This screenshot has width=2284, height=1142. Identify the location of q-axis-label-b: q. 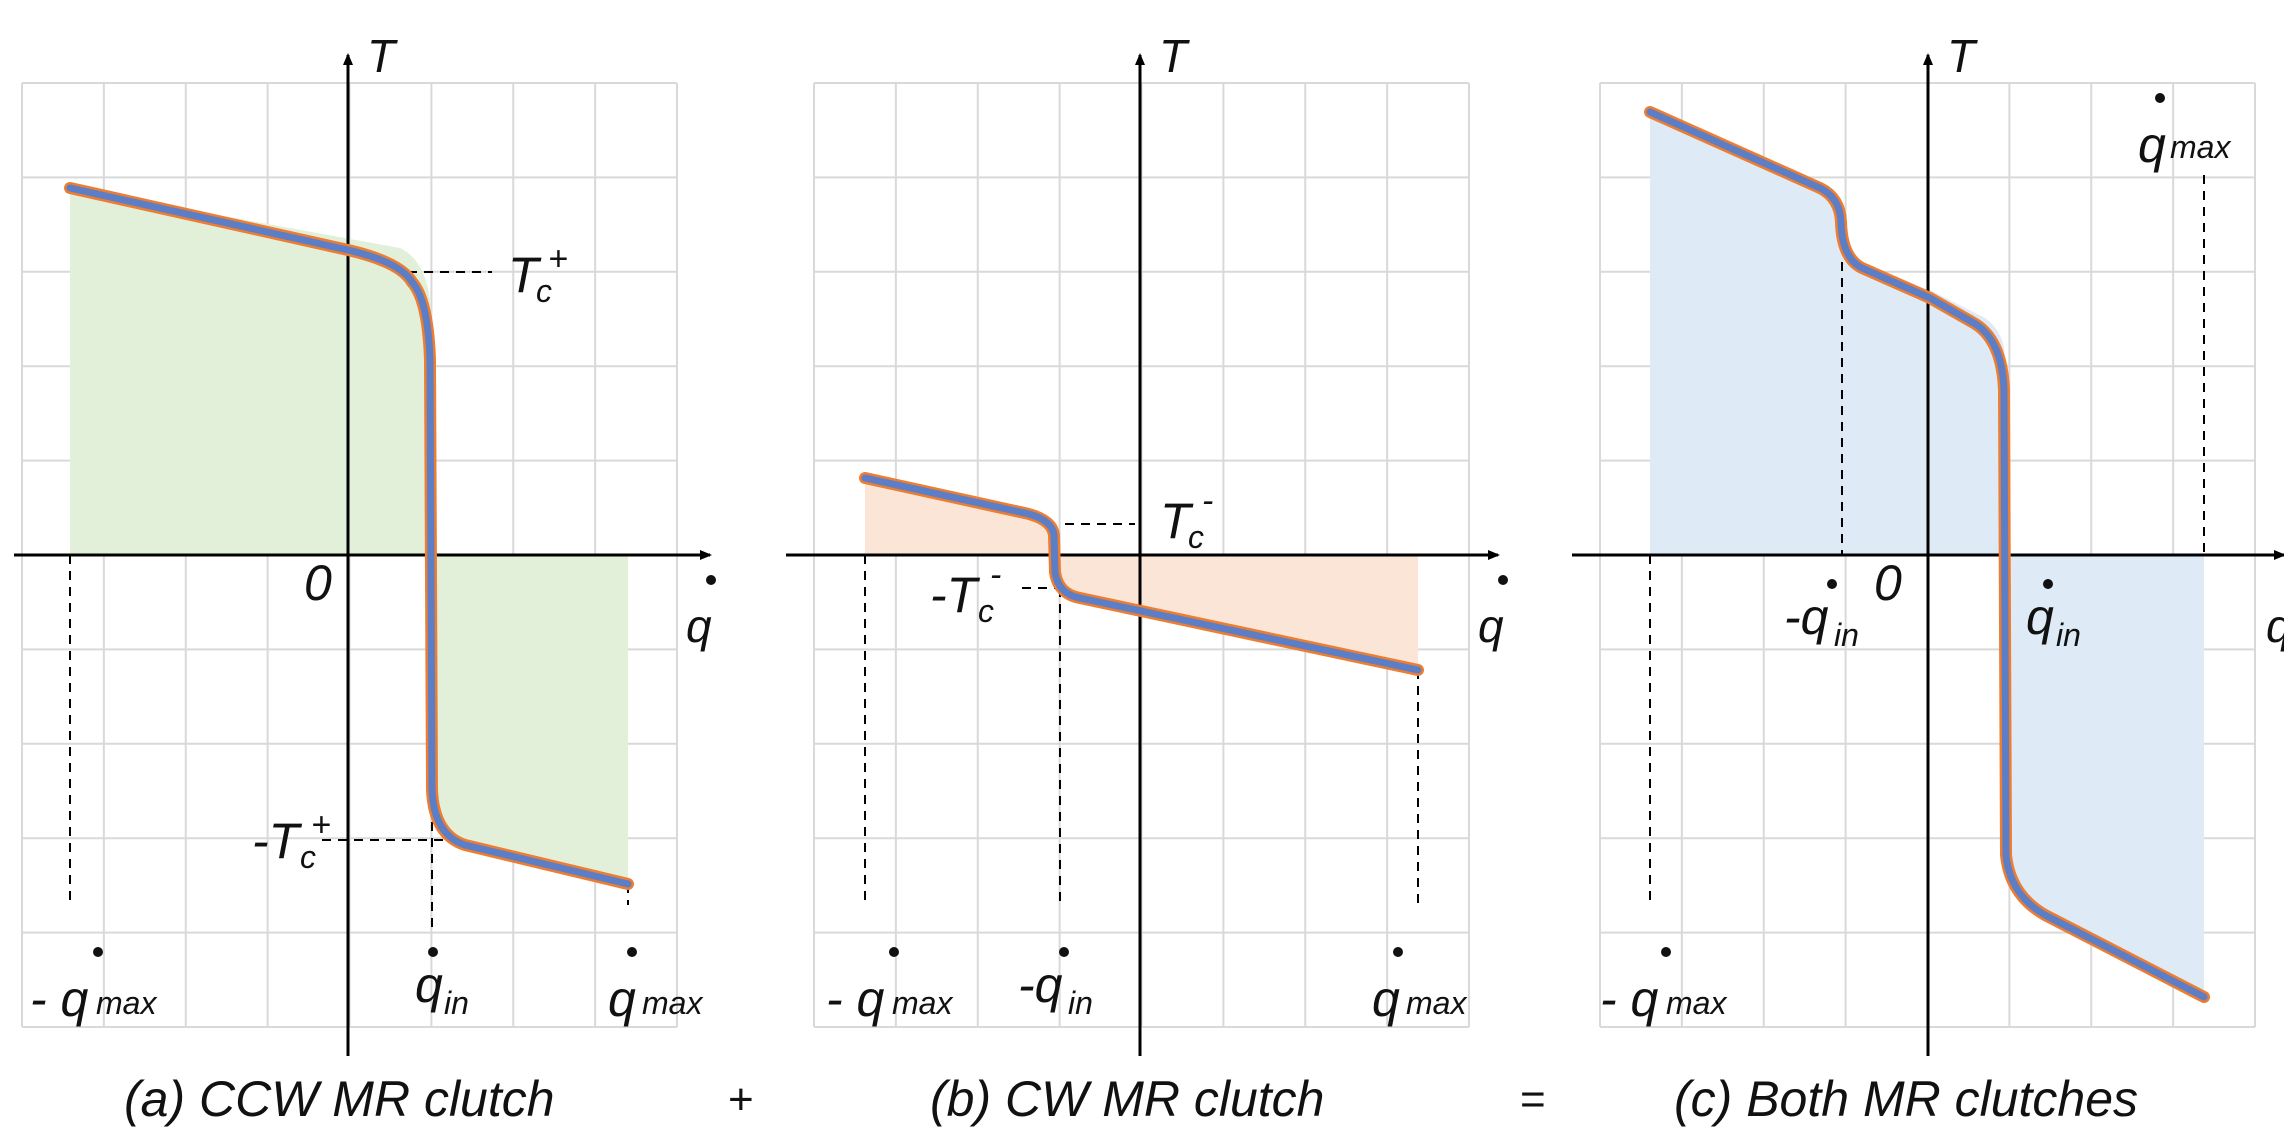
(1493, 613).